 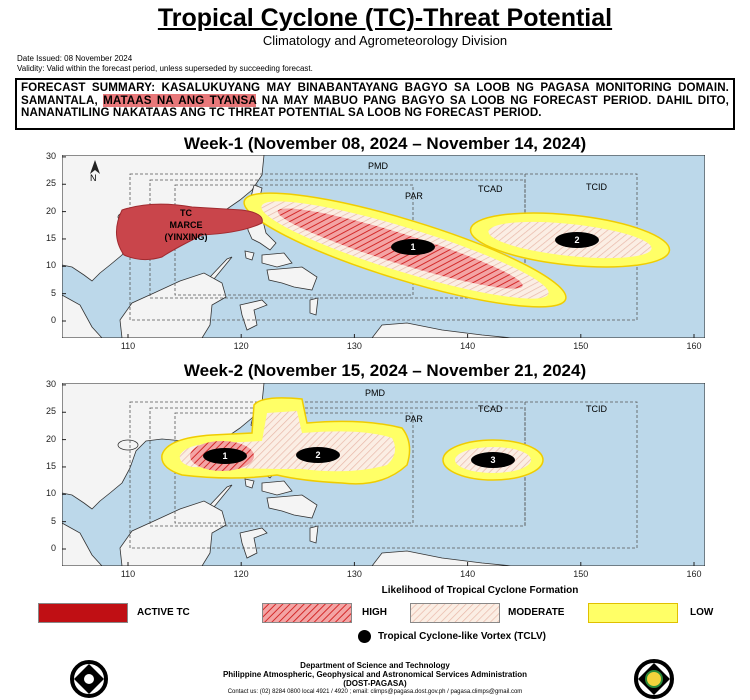 I want to click on north-label: N, so click(x=93, y=178).